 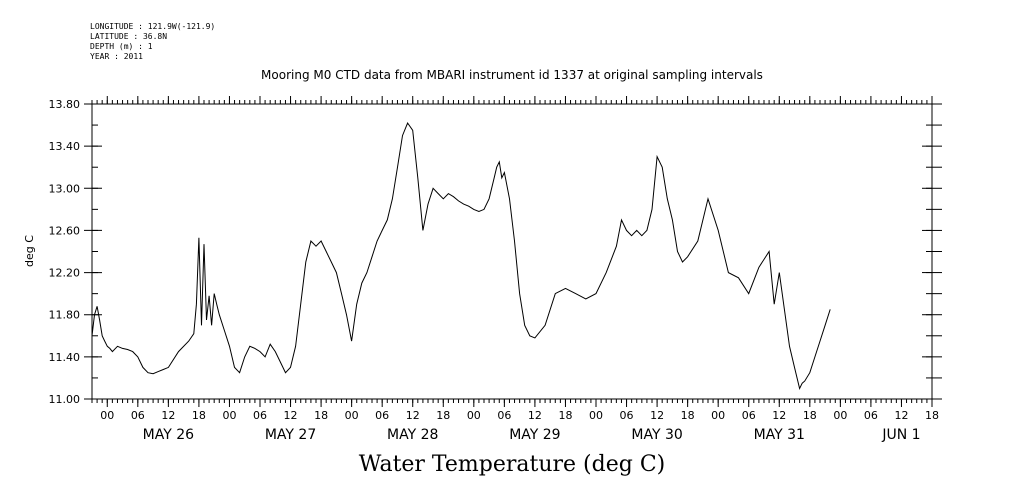 What do you see at coordinates (65, 315) in the screenshot?
I see `y-tick-label: 11.80` at bounding box center [65, 315].